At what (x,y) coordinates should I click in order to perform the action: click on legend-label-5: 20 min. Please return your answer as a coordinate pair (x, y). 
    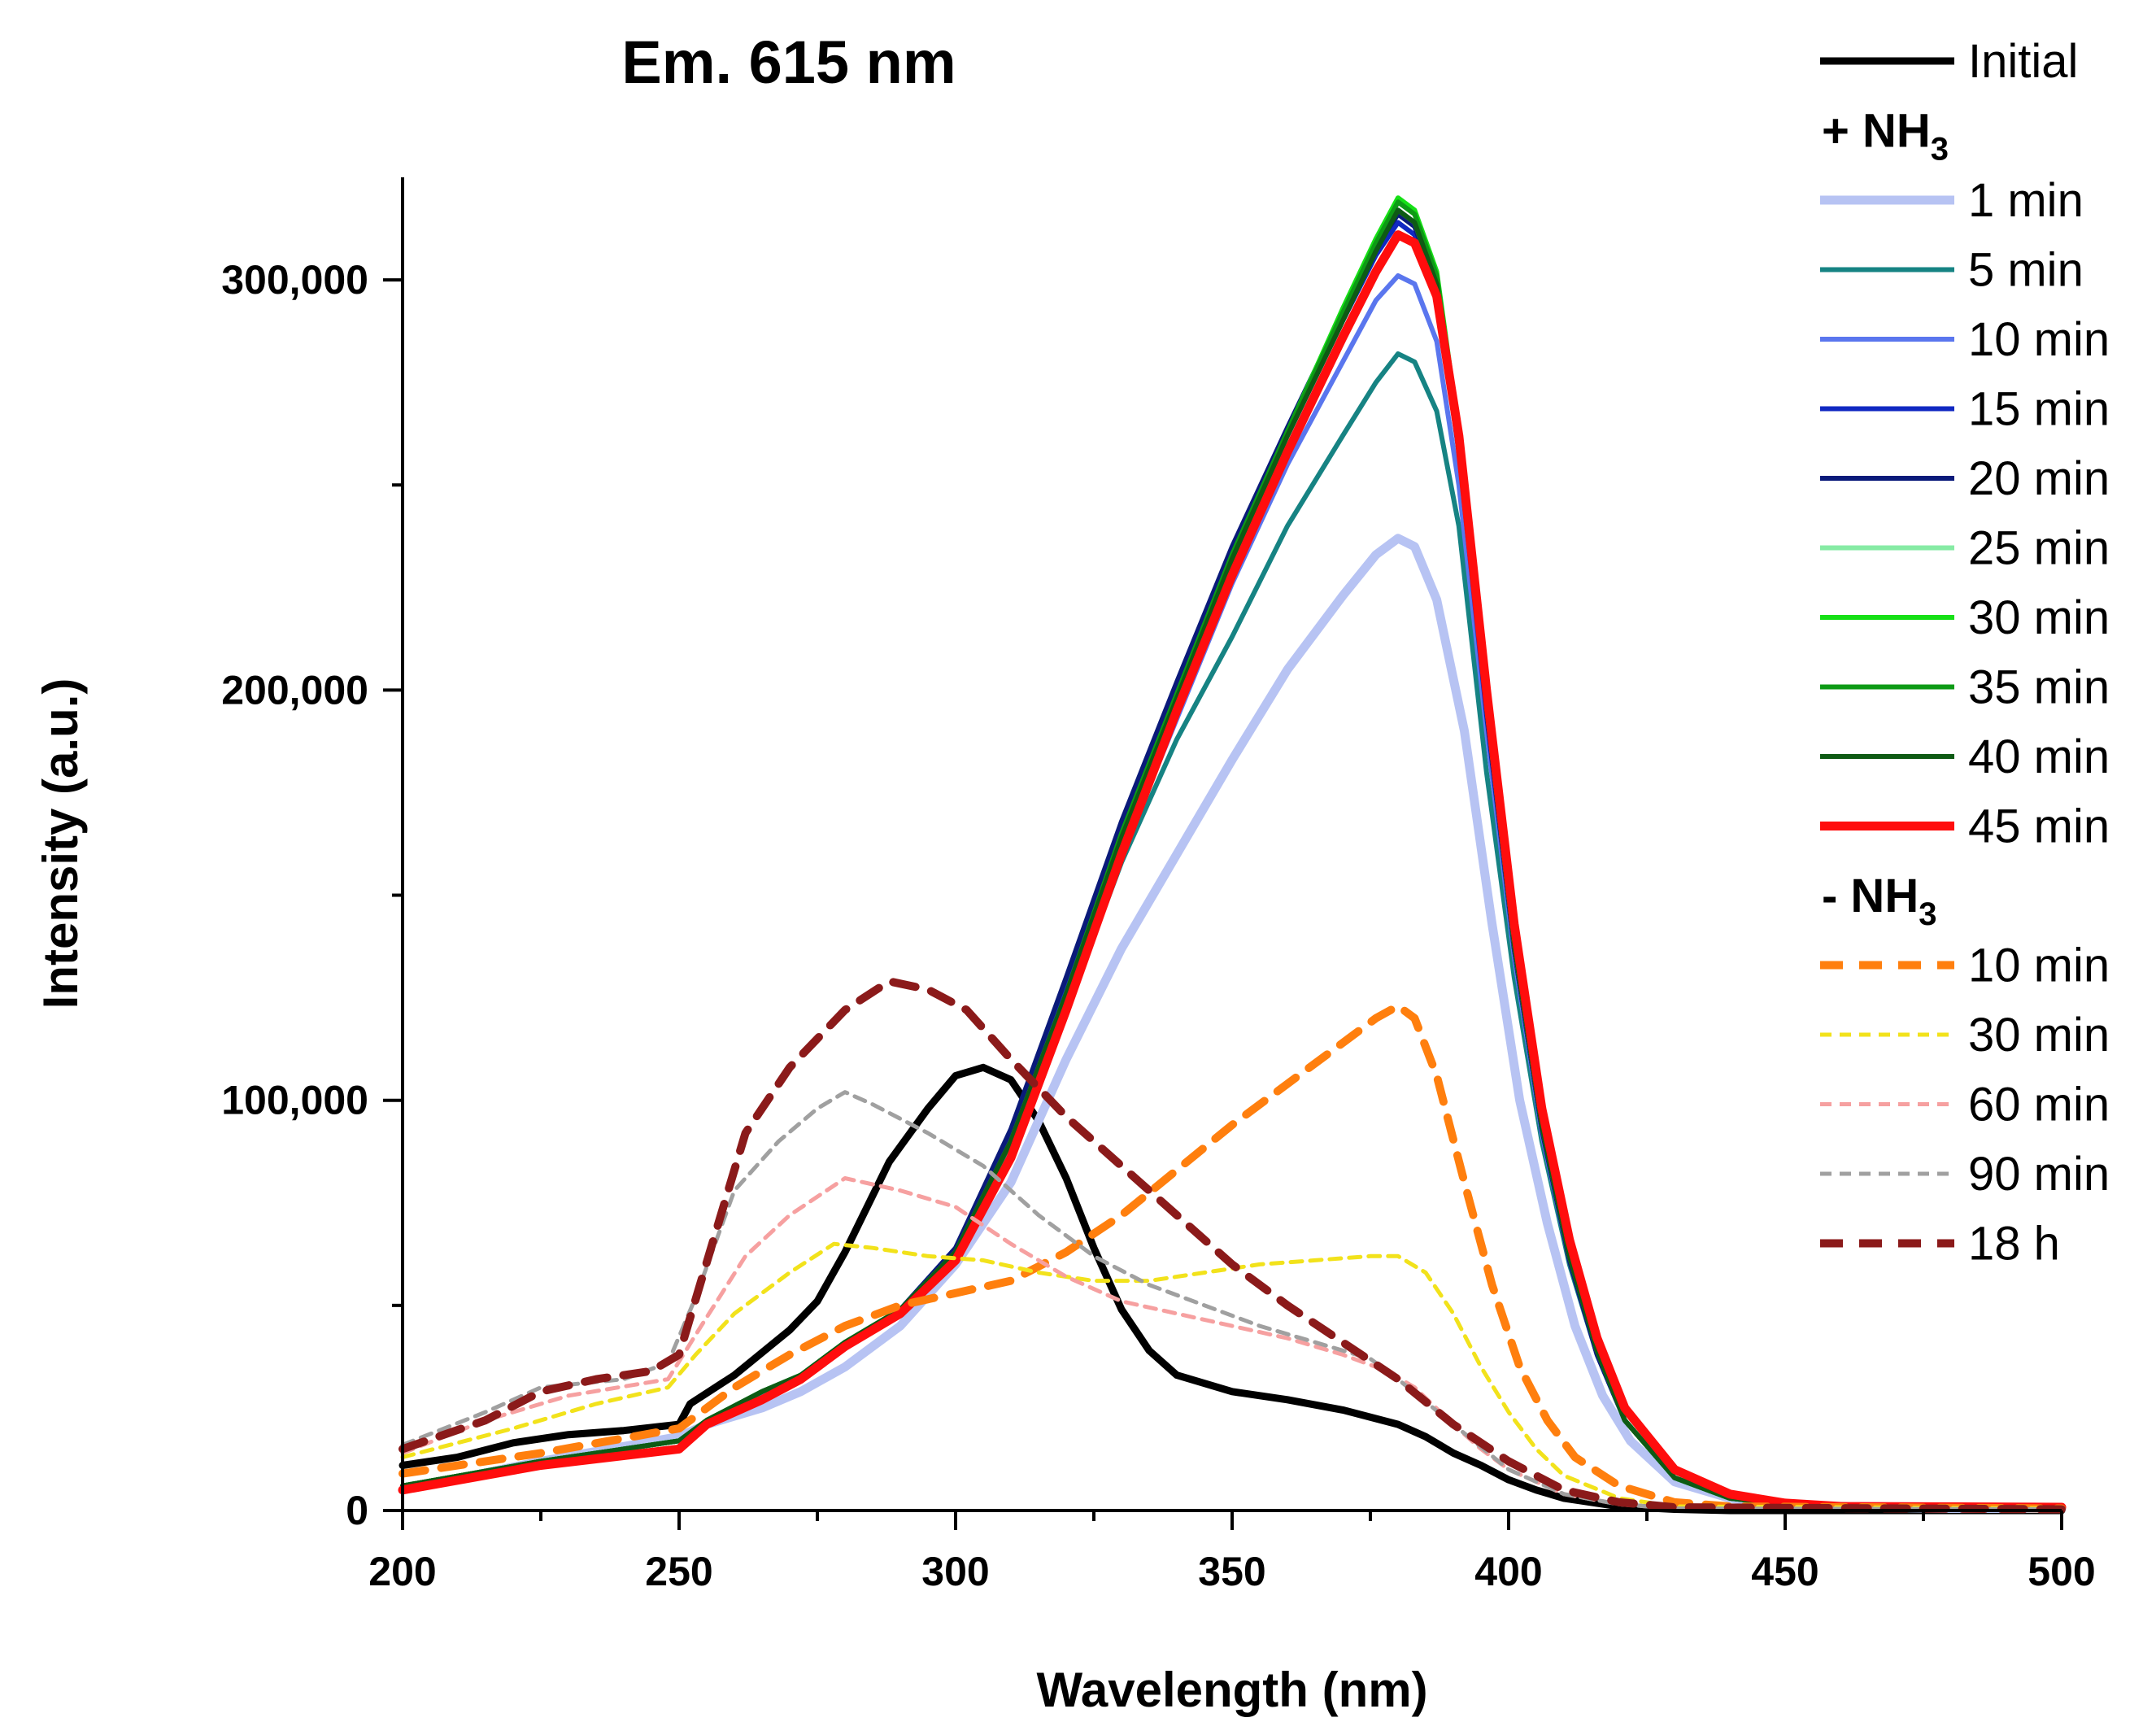
    Looking at the image, I should click on (2039, 478).